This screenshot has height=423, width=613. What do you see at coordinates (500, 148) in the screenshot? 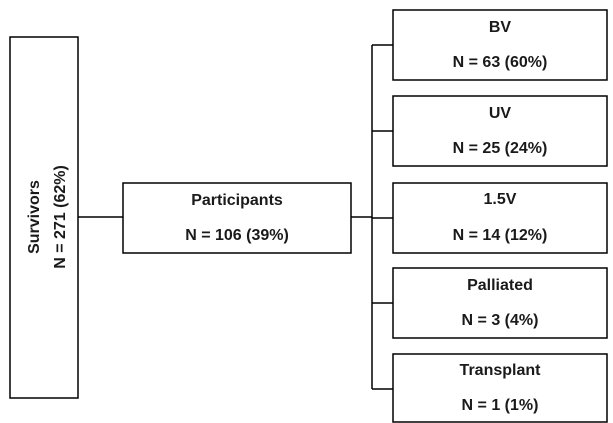
I see `node-count: N = 25 (24%)` at bounding box center [500, 148].